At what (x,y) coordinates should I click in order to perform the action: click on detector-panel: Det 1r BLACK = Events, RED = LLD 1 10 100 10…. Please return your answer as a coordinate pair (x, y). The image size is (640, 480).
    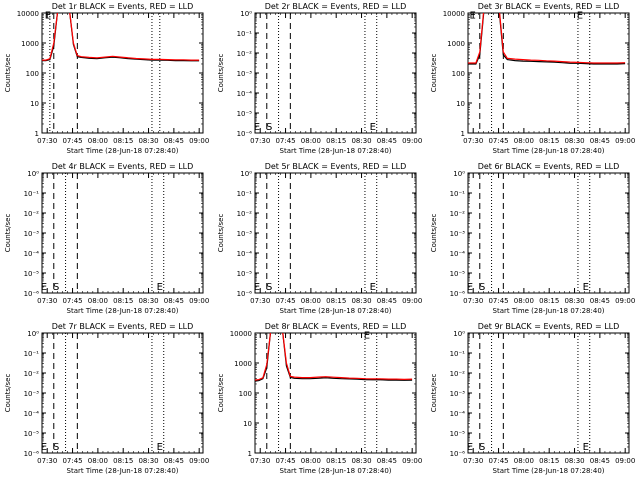
    Looking at the image, I should click on (106, 80).